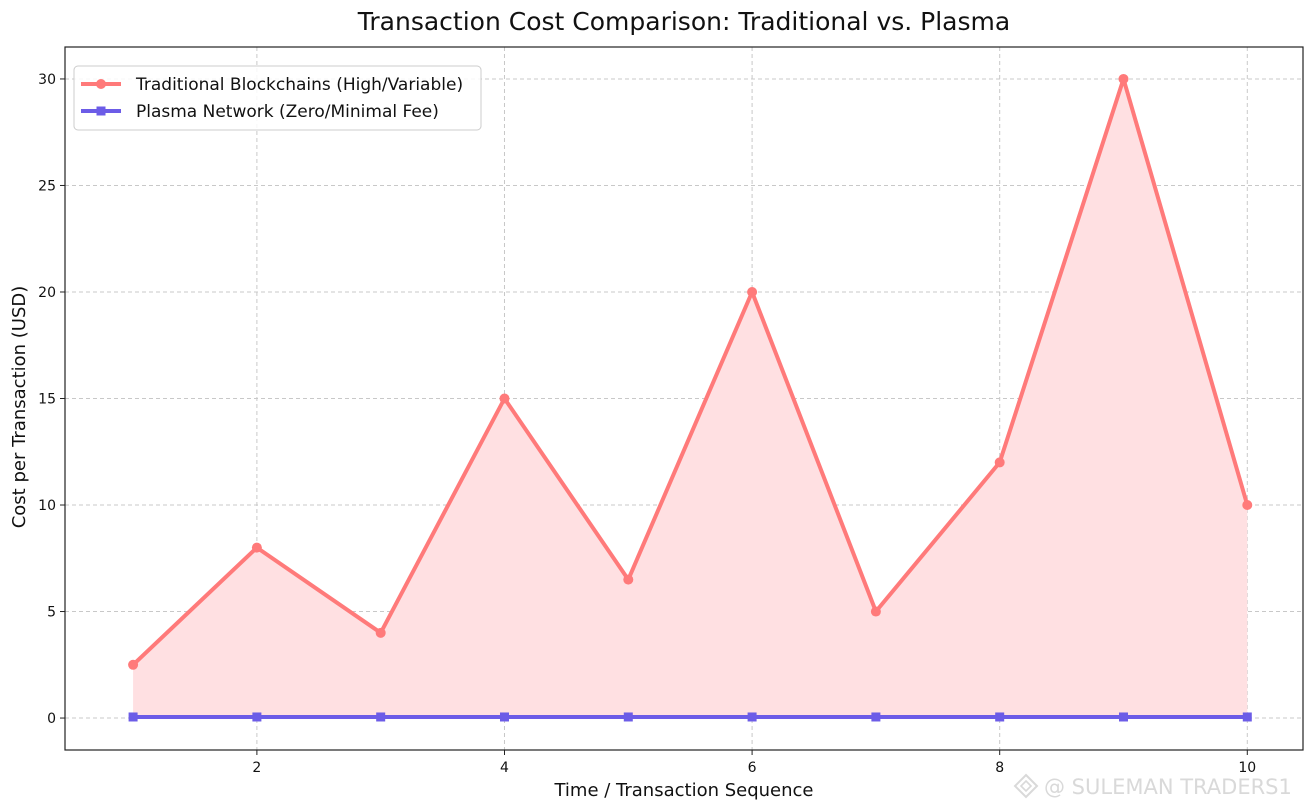 The height and width of the screenshot is (810, 1313). Describe the element at coordinates (47, 186) in the screenshot. I see `y-tick-label: 25` at that location.